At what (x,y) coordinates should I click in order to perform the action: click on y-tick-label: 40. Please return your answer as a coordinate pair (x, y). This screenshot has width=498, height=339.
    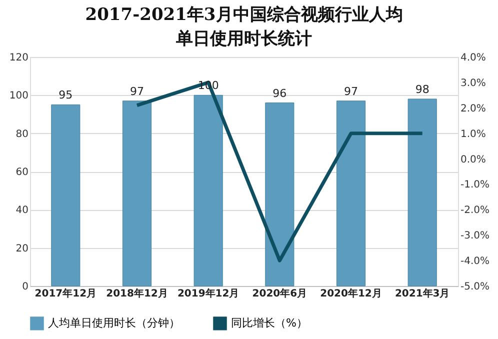
    Looking at the image, I should click on (22, 210).